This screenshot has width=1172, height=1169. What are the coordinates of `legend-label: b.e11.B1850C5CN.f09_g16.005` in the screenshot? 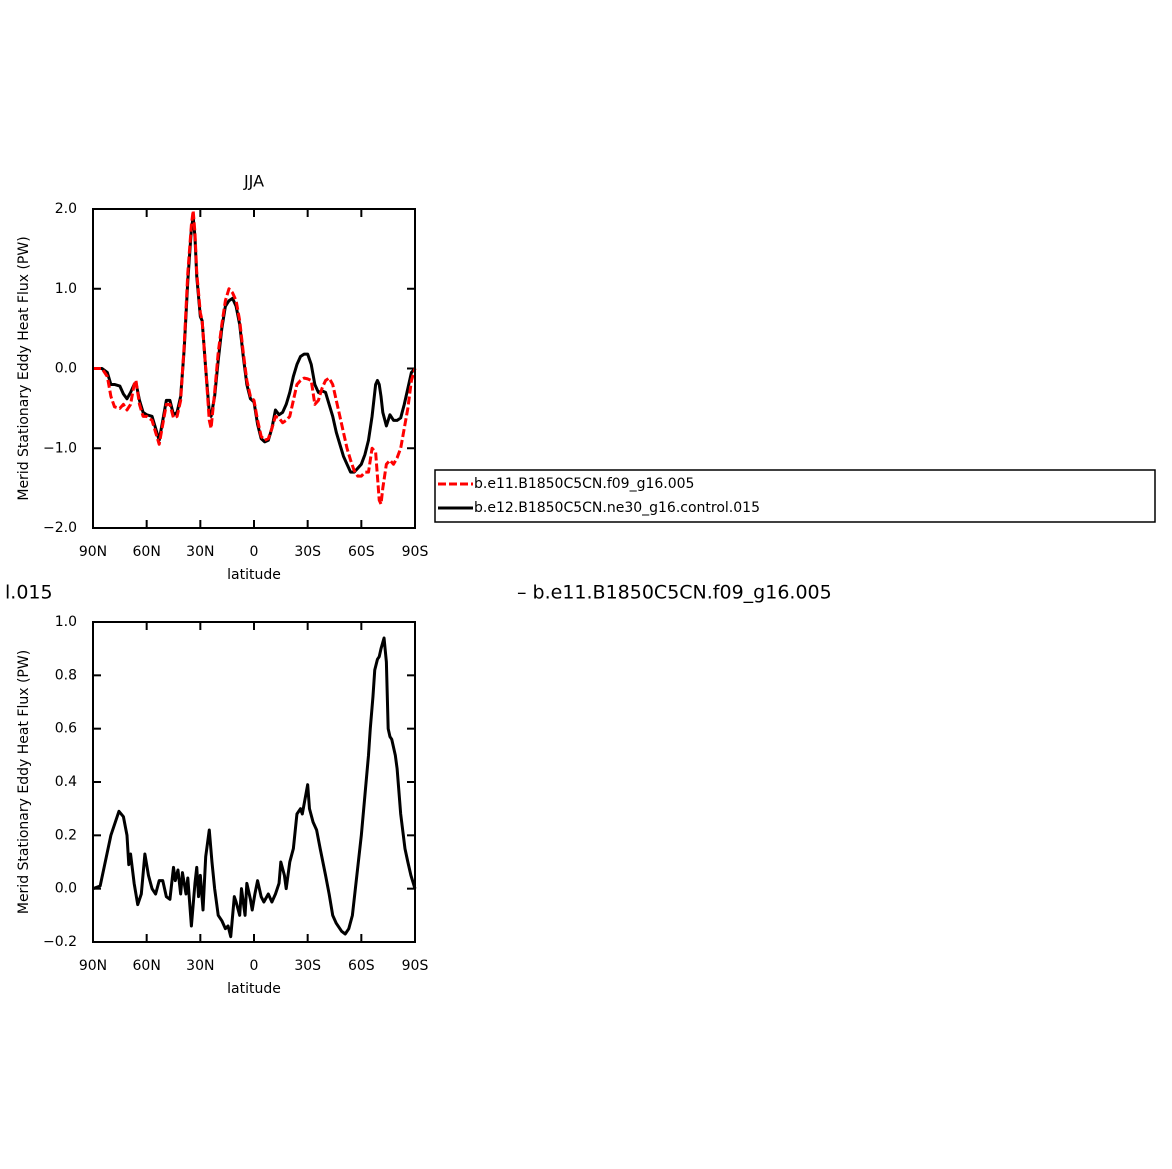 It's located at (584, 484).